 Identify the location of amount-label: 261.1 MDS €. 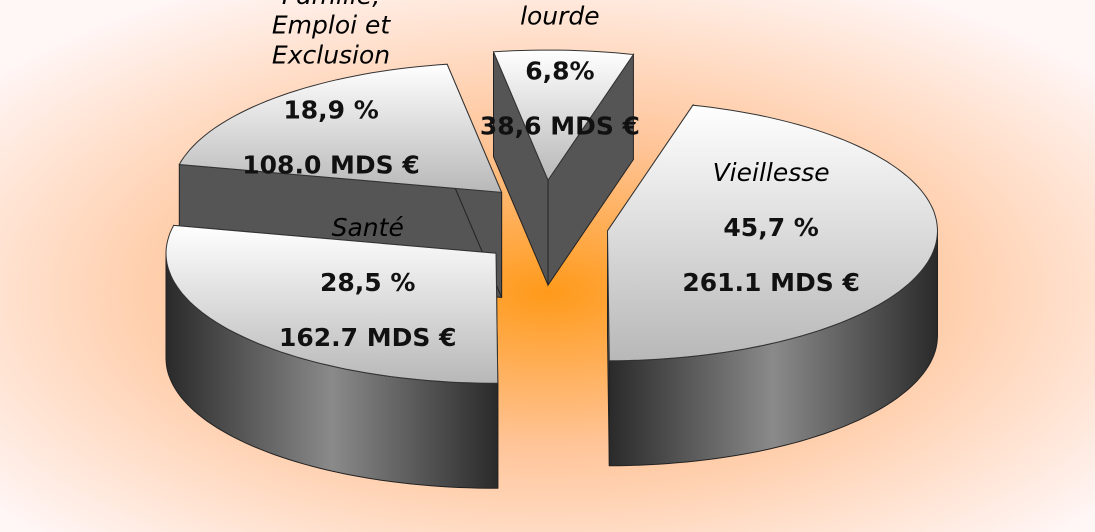
(771, 282).